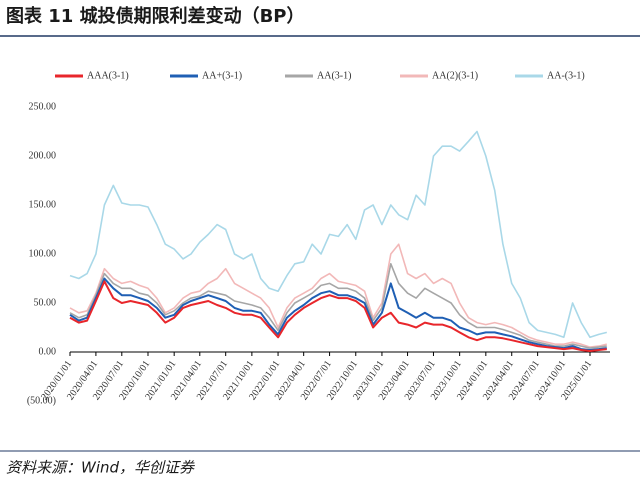  Describe the element at coordinates (43, 253) in the screenshot. I see `y-tick-label: 100.00` at that location.